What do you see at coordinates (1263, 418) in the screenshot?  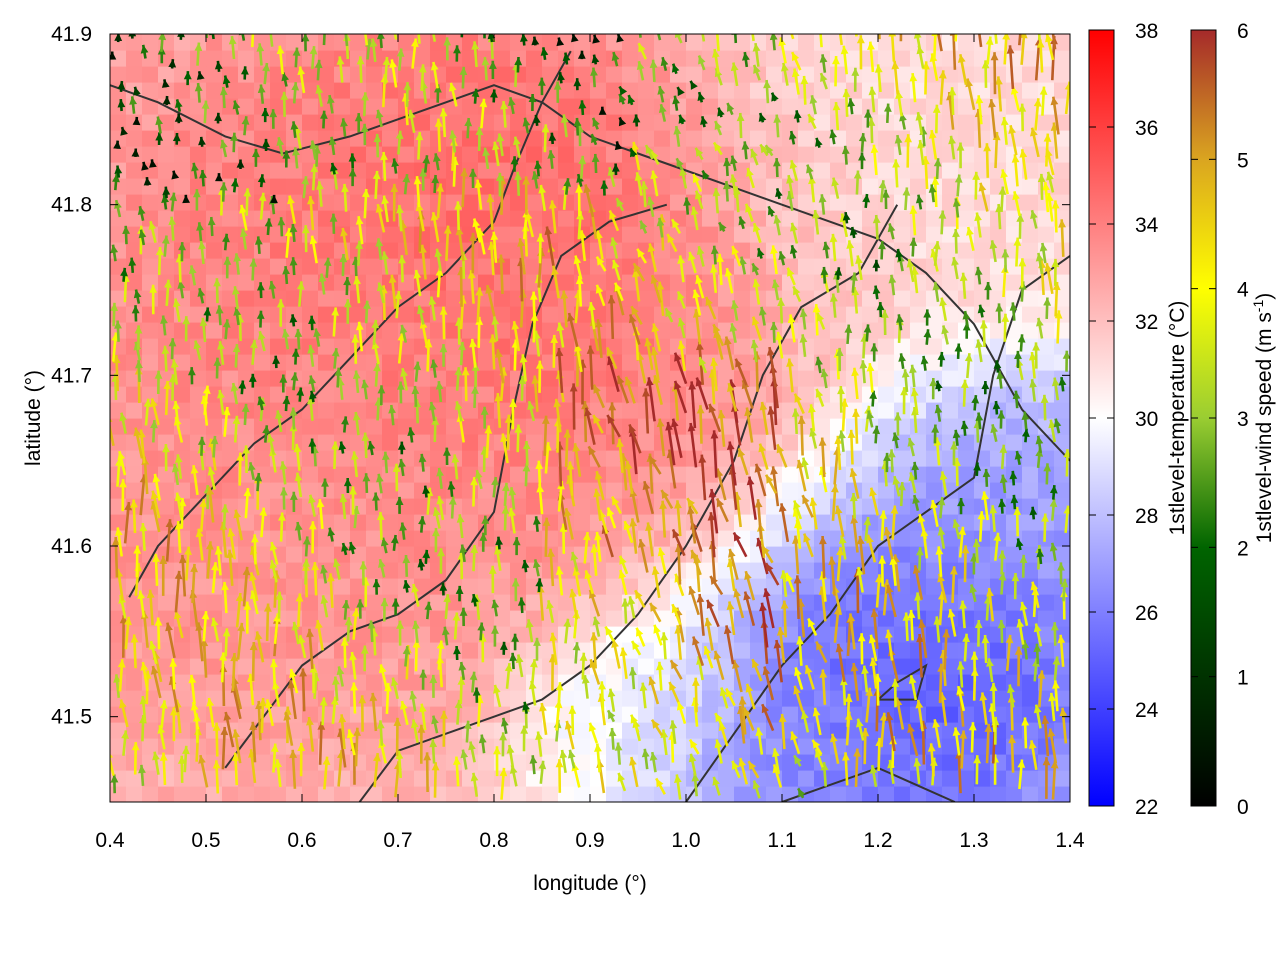 I see `wind-colorbar-label: 1stlevel-wind speed (m s-1)` at bounding box center [1263, 418].